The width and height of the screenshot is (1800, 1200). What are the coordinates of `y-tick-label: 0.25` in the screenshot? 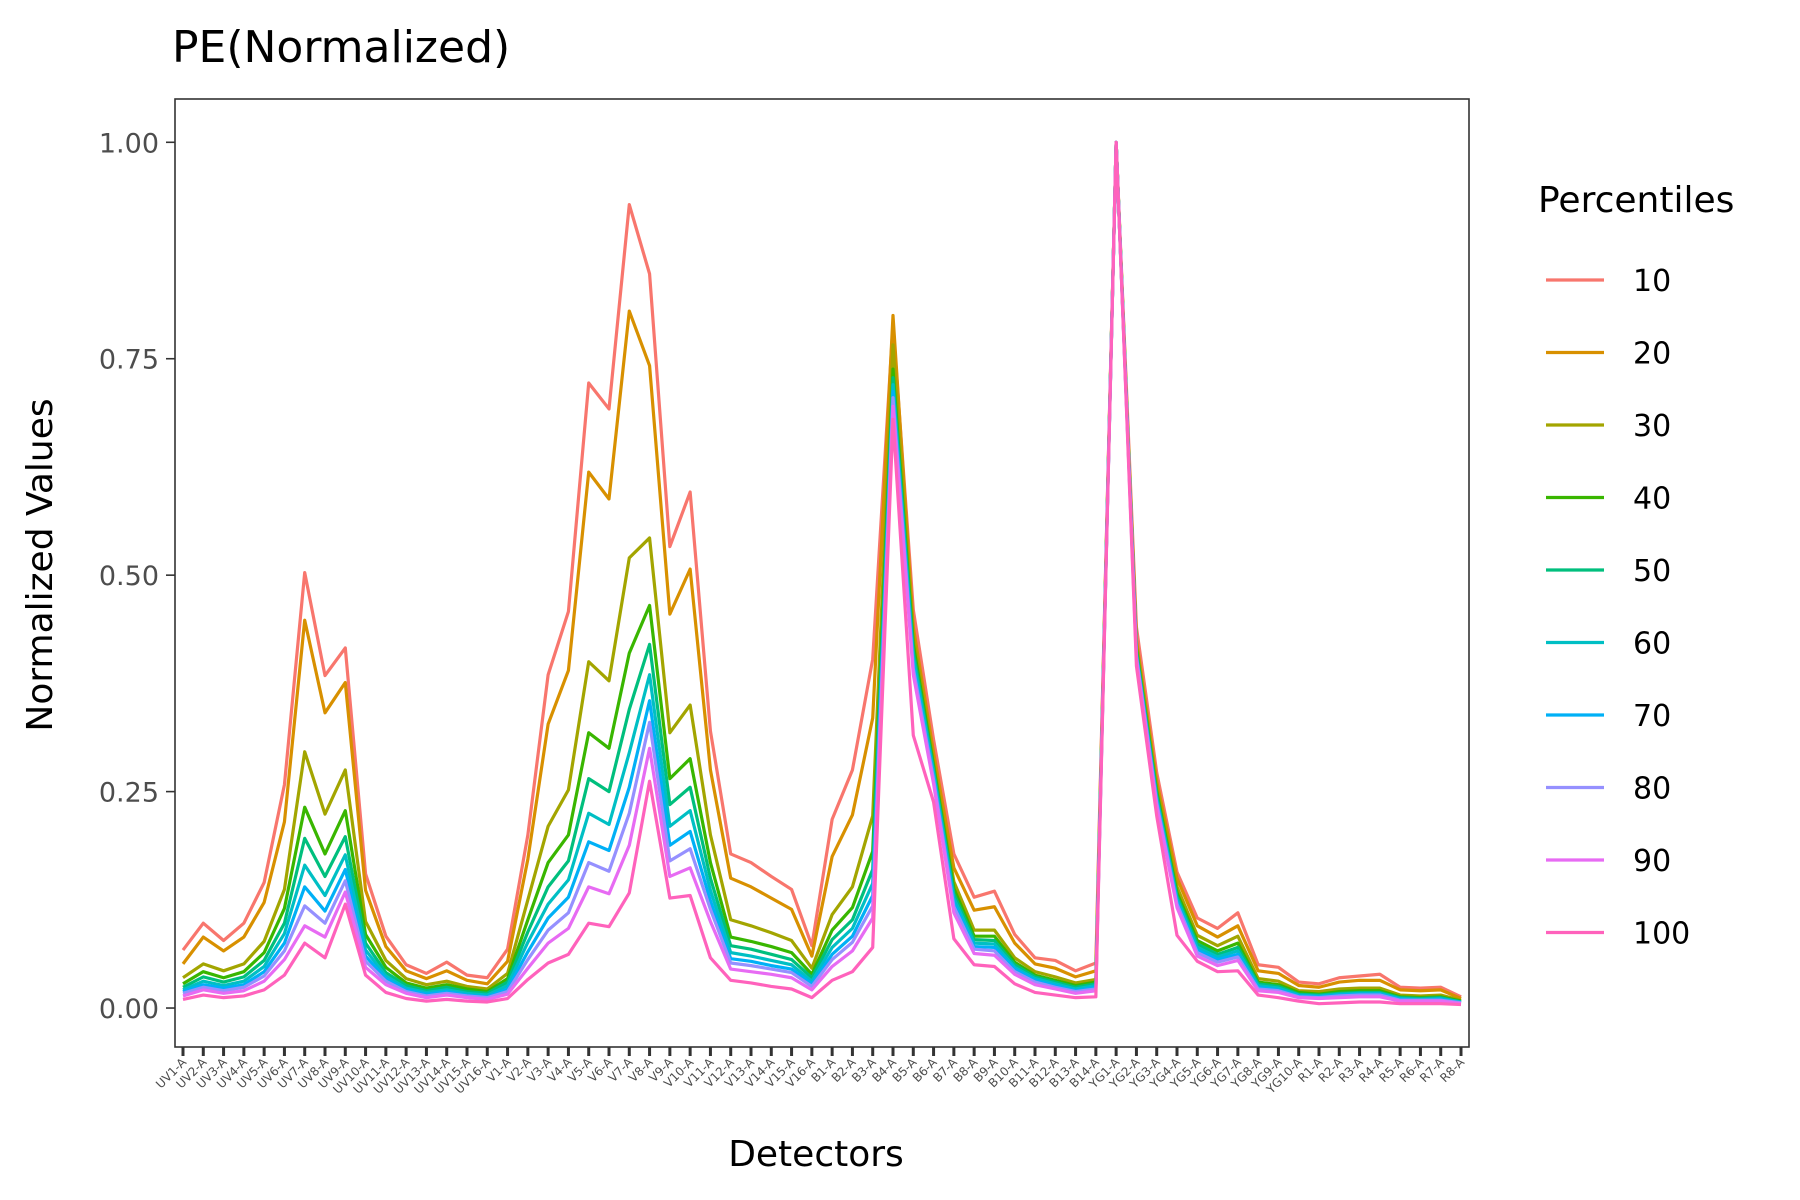 It's located at (129, 793).